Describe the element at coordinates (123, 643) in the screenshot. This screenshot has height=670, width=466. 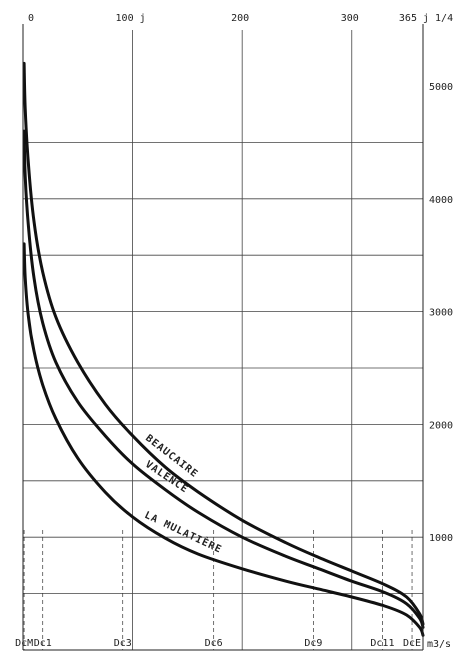
I see `reference-day-label: Dc3` at that location.